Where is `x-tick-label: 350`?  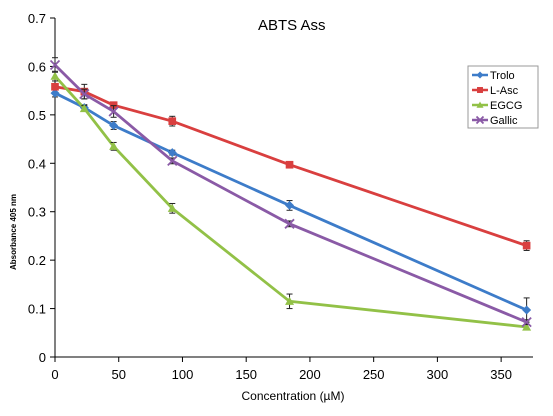
x-tick-label: 350 is located at coordinates (501, 374).